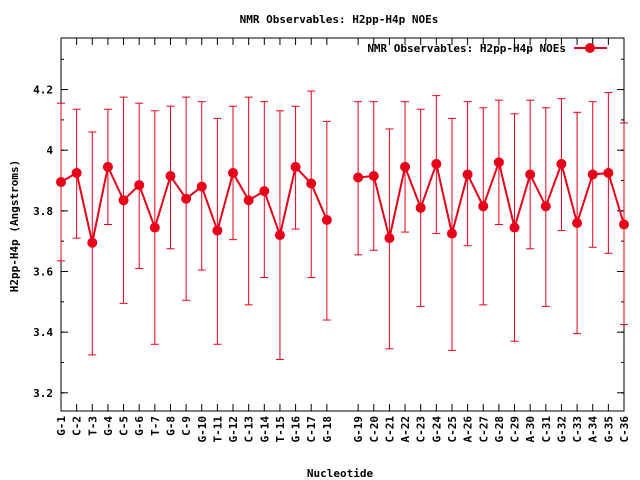 Image resolution: width=640 pixels, height=480 pixels. I want to click on y-tick-label: 3.6, so click(43, 272).